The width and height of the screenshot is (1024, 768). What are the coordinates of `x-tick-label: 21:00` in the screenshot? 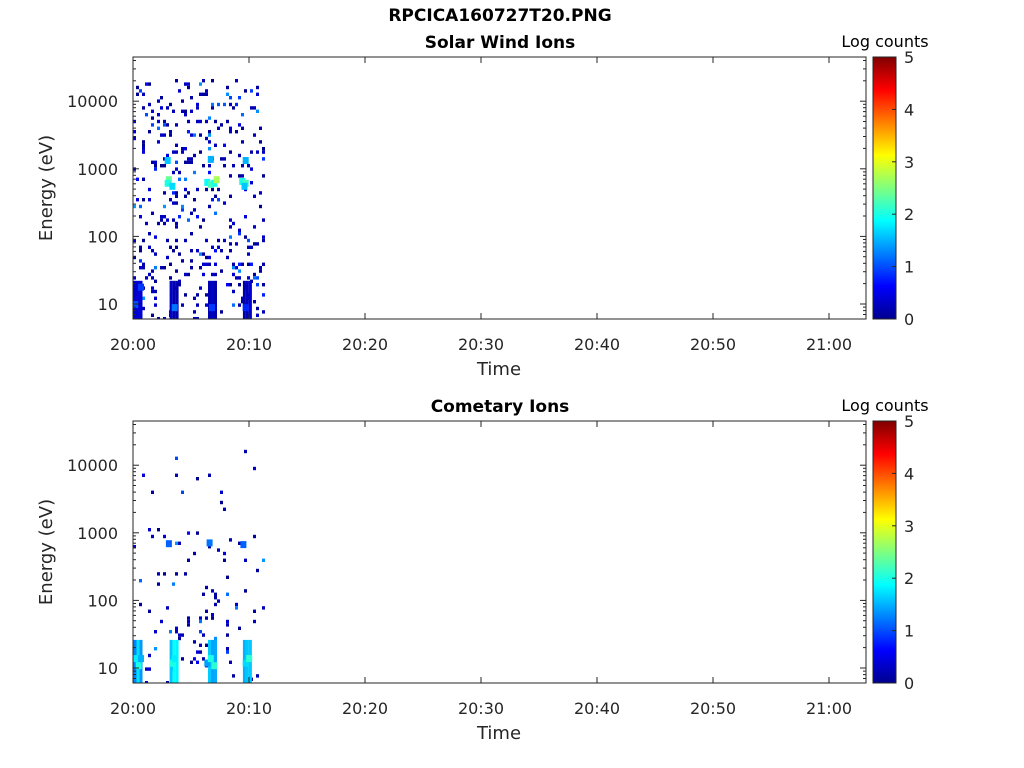 It's located at (829, 708).